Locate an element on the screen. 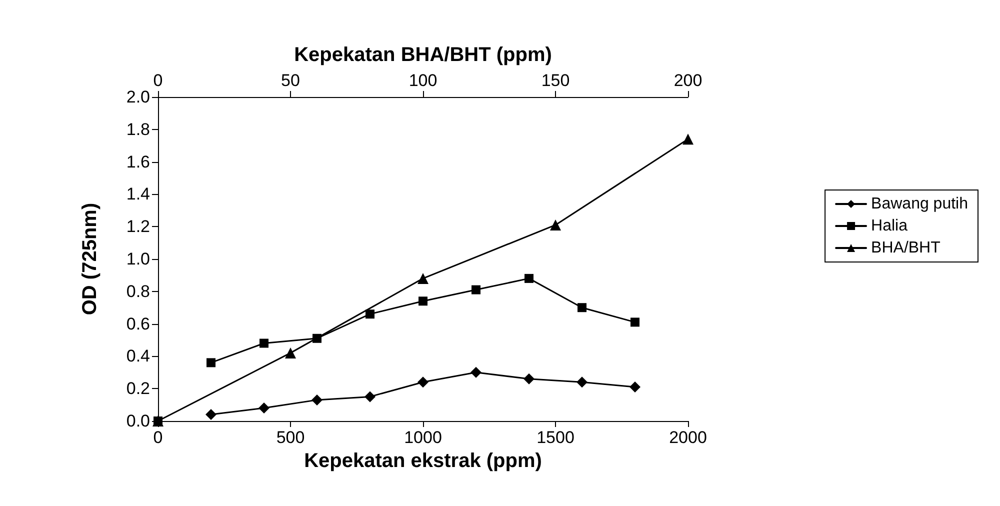 The width and height of the screenshot is (1000, 506). y-tick-label: 0.4 is located at coordinates (138, 356).